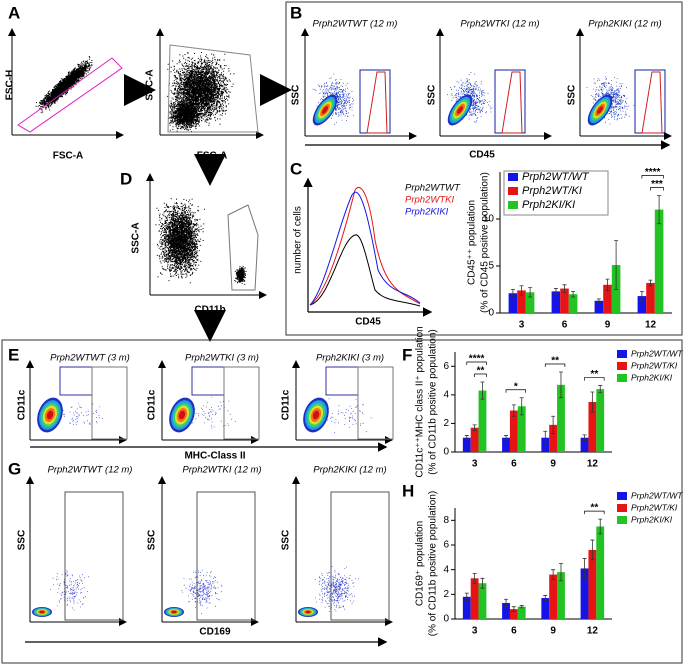 This screenshot has height=666, width=685. What do you see at coordinates (355, 24) in the screenshot?
I see `plot-title: Prph2WTWT (12 m)` at bounding box center [355, 24].